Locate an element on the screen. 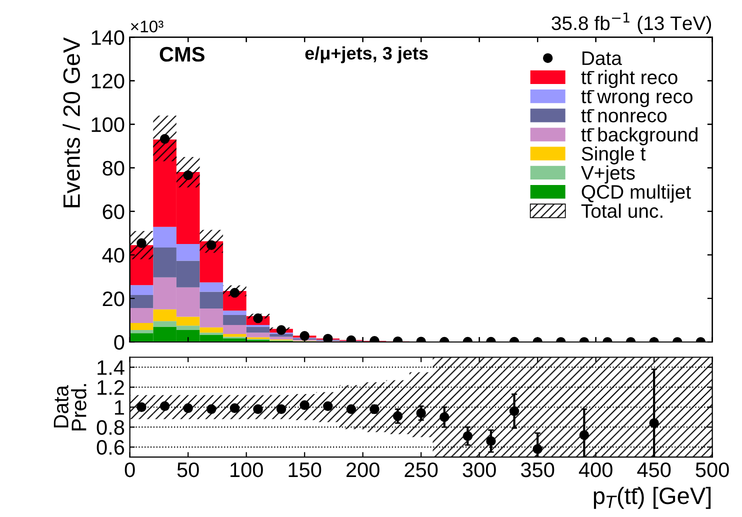  x-tick-label: 450 is located at coordinates (654, 470).